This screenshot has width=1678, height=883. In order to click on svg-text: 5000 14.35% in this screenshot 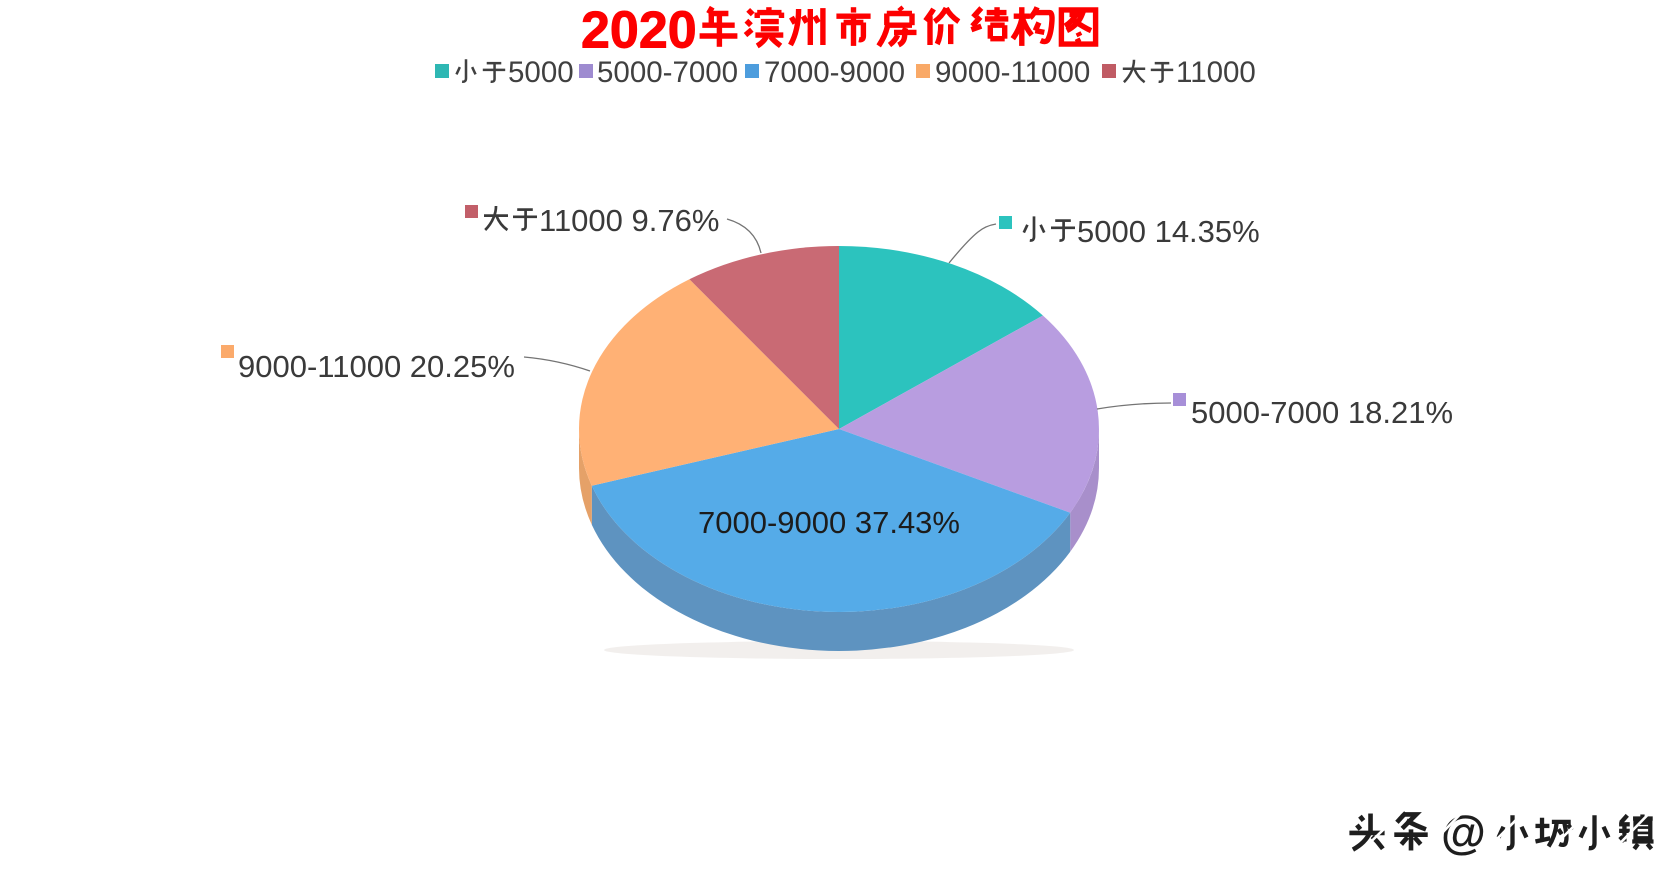, I will do `click(1168, 231)`.